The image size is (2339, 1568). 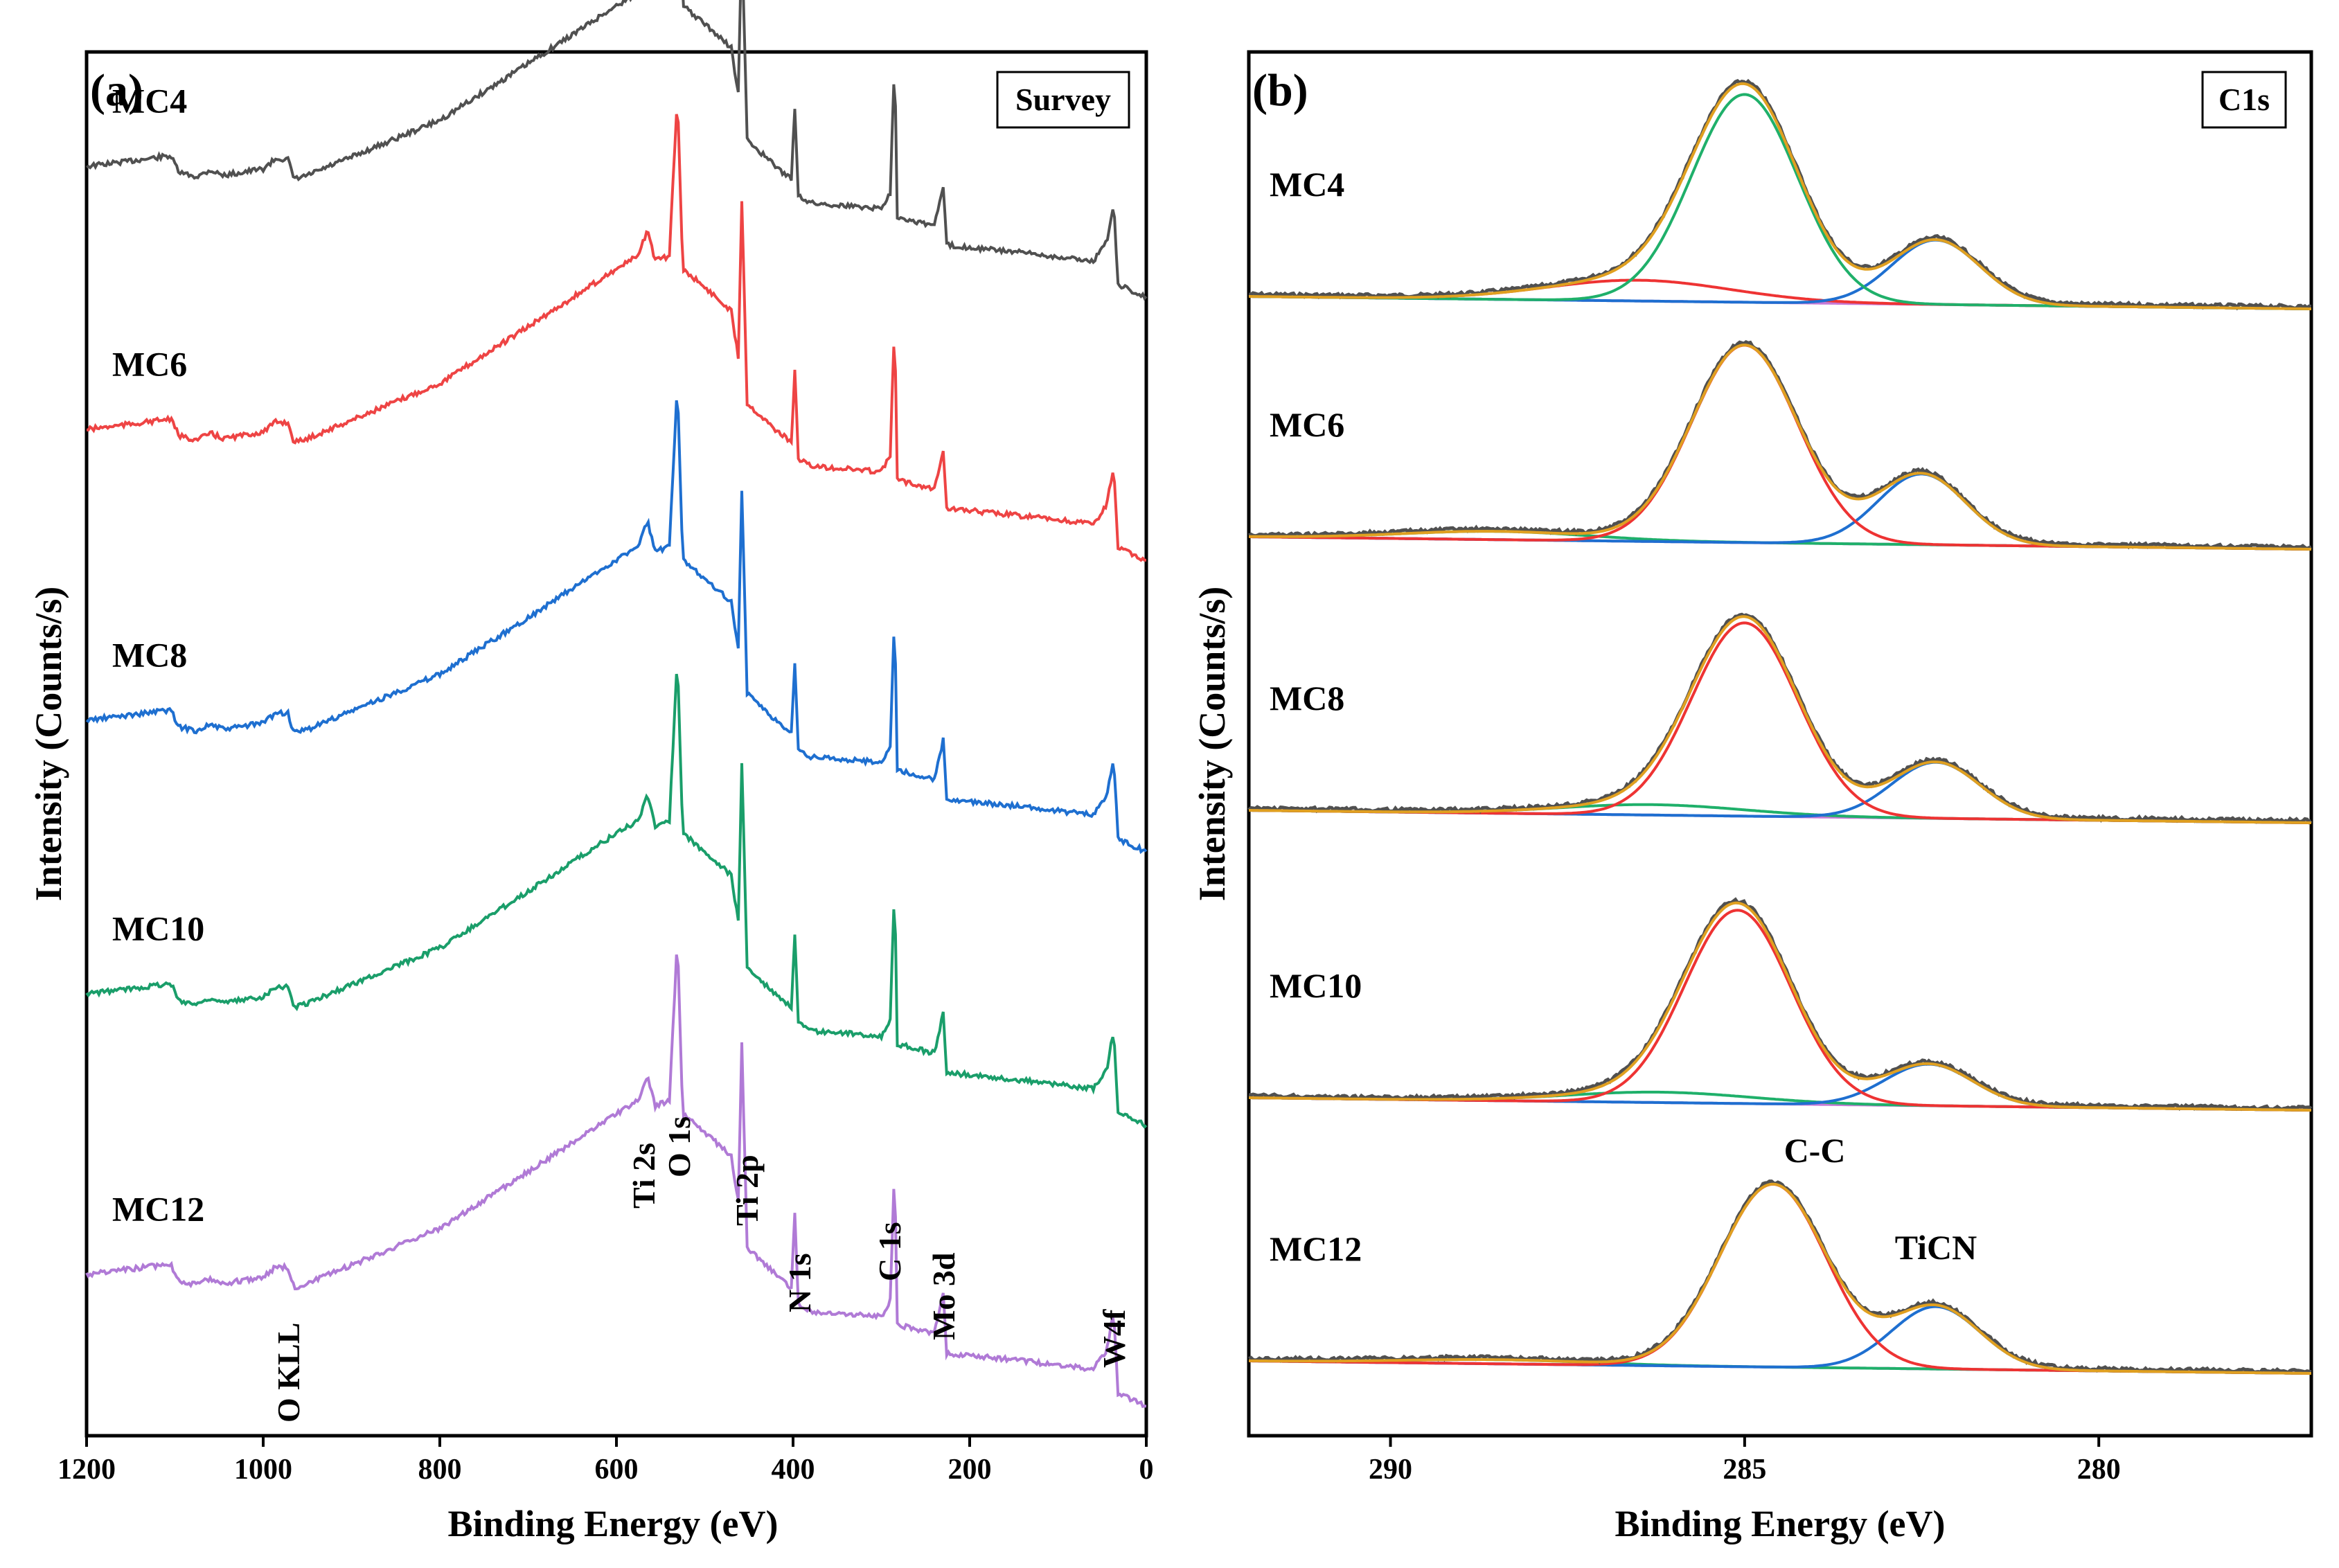 I want to click on c1s-raw-data-mc12, so click(x=1780, y=1277).